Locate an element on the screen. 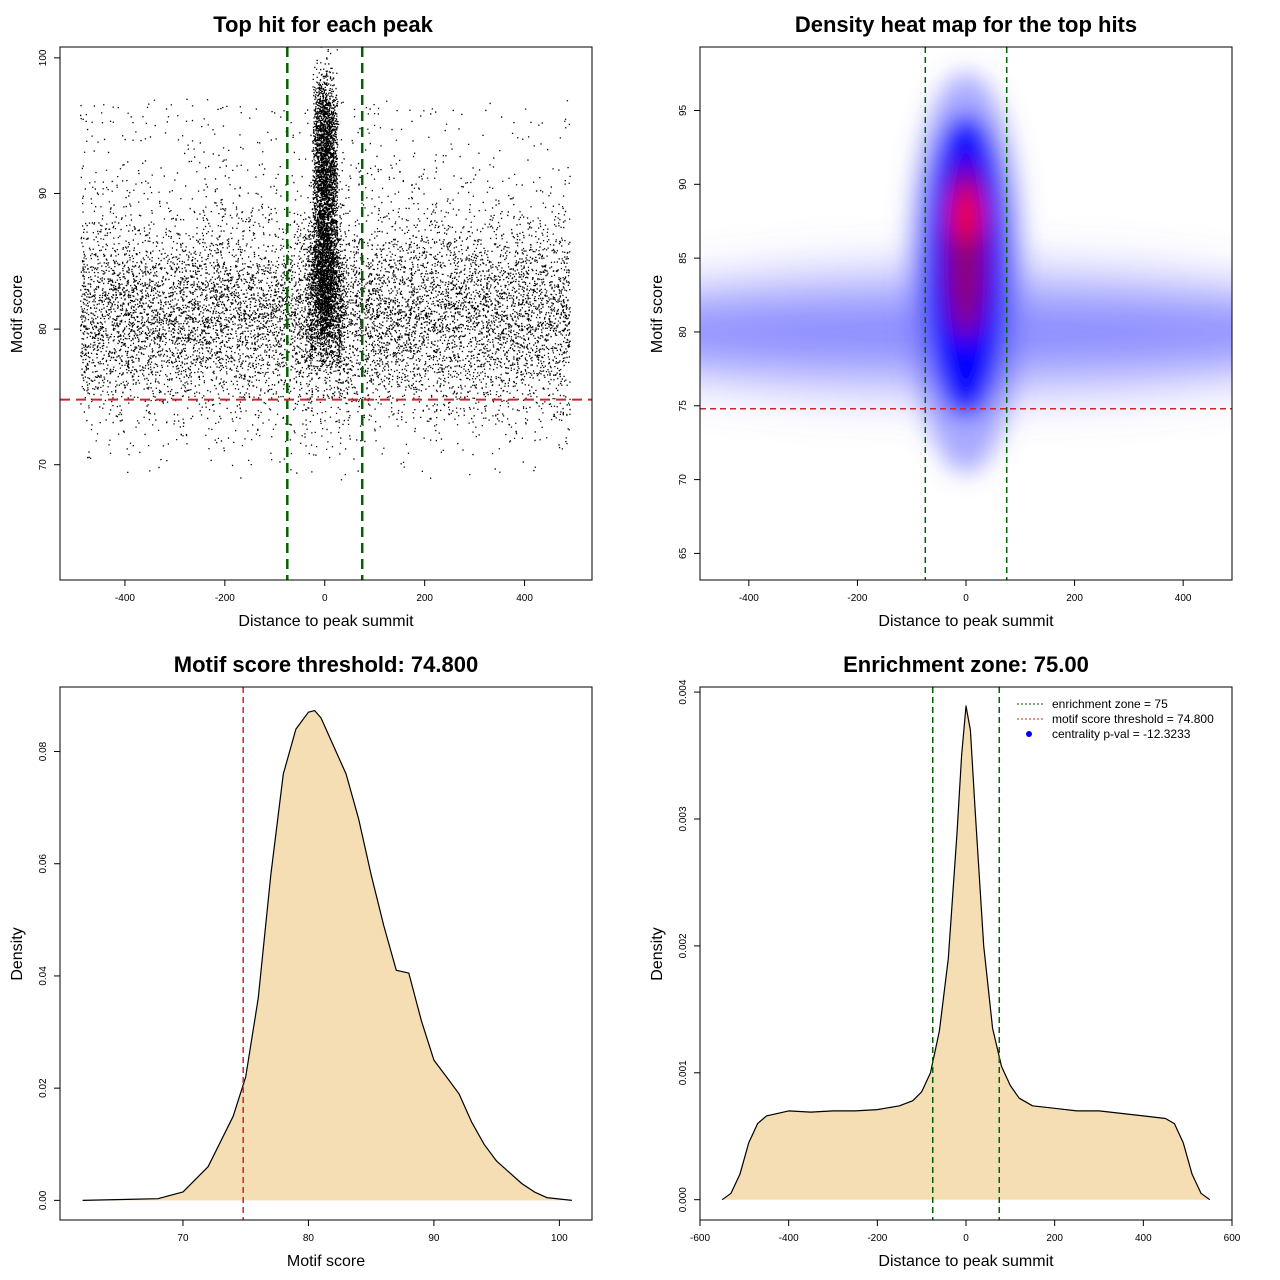 This screenshot has width=1280, height=1280. heatmap-xtick-label: -200 is located at coordinates (857, 598).